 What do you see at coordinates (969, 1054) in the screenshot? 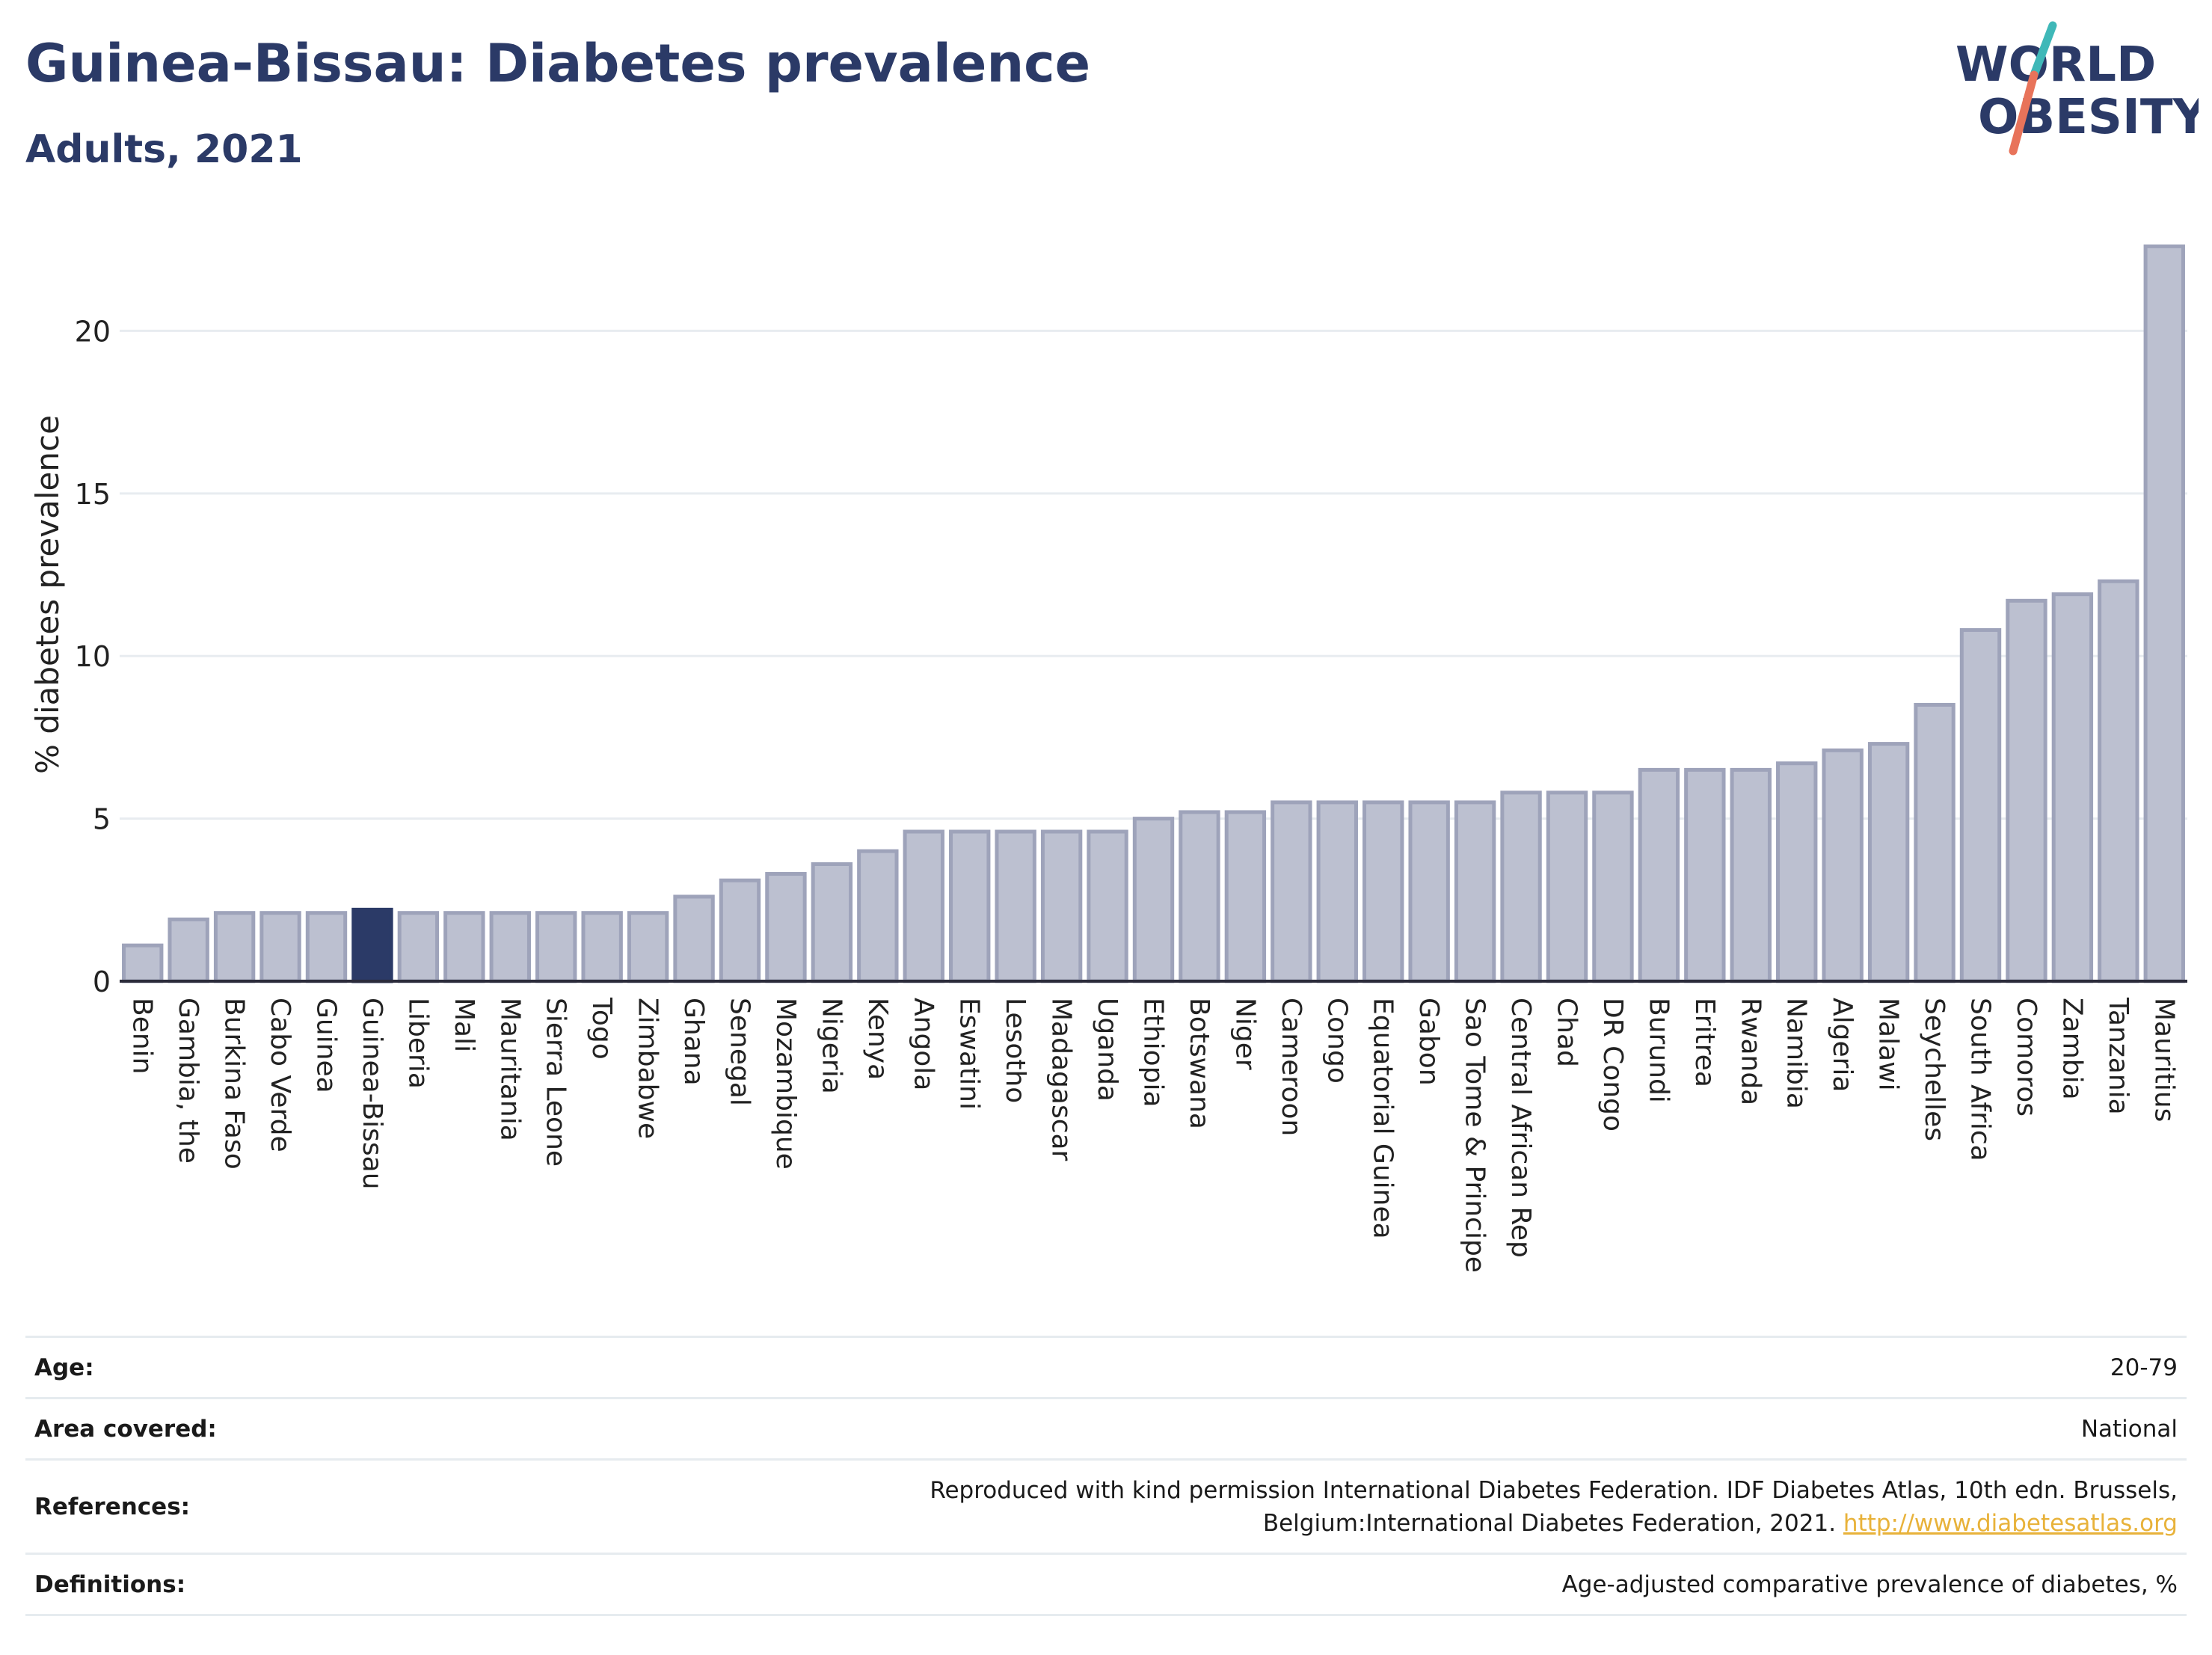
I see `x-tick-label: Eswatini` at bounding box center [969, 1054].